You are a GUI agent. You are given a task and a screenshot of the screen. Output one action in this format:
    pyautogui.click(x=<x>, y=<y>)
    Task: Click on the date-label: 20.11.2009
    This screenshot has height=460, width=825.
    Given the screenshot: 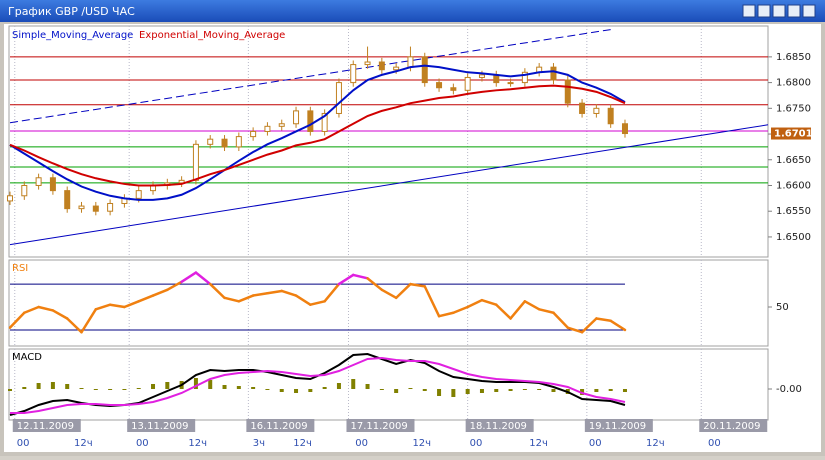 What is the action you would take?
    pyautogui.click(x=731, y=426)
    